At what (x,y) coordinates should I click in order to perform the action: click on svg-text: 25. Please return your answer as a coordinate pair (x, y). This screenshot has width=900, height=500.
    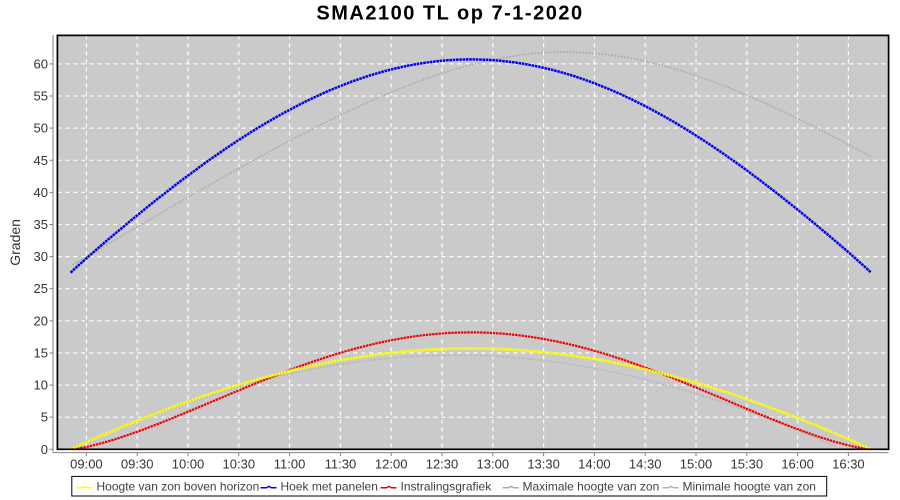
    Looking at the image, I should click on (41, 288).